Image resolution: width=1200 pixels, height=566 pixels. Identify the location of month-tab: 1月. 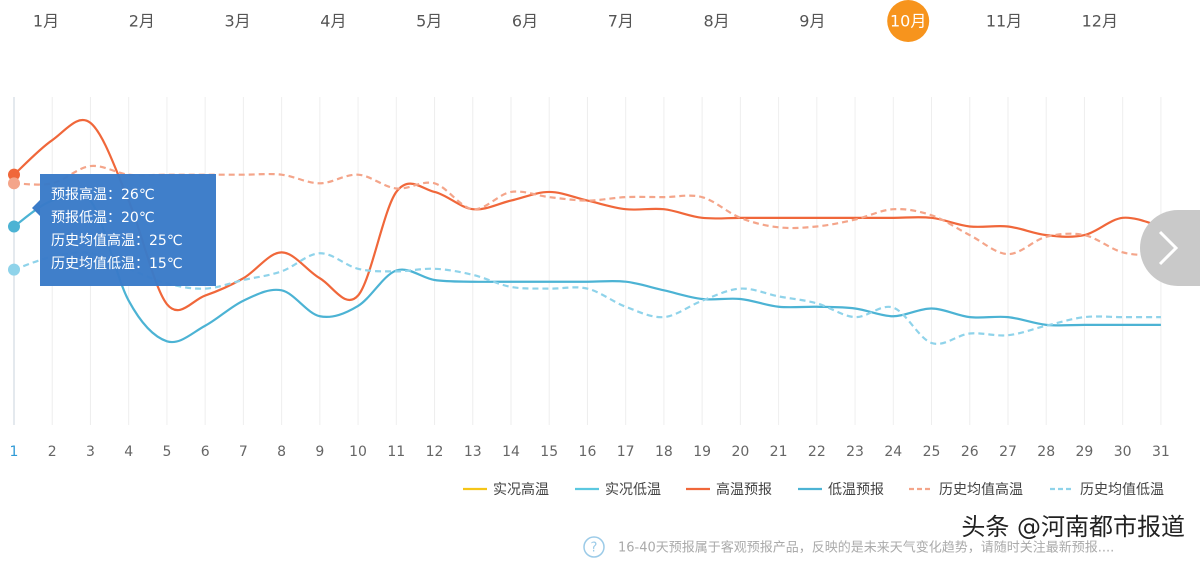
(46, 21).